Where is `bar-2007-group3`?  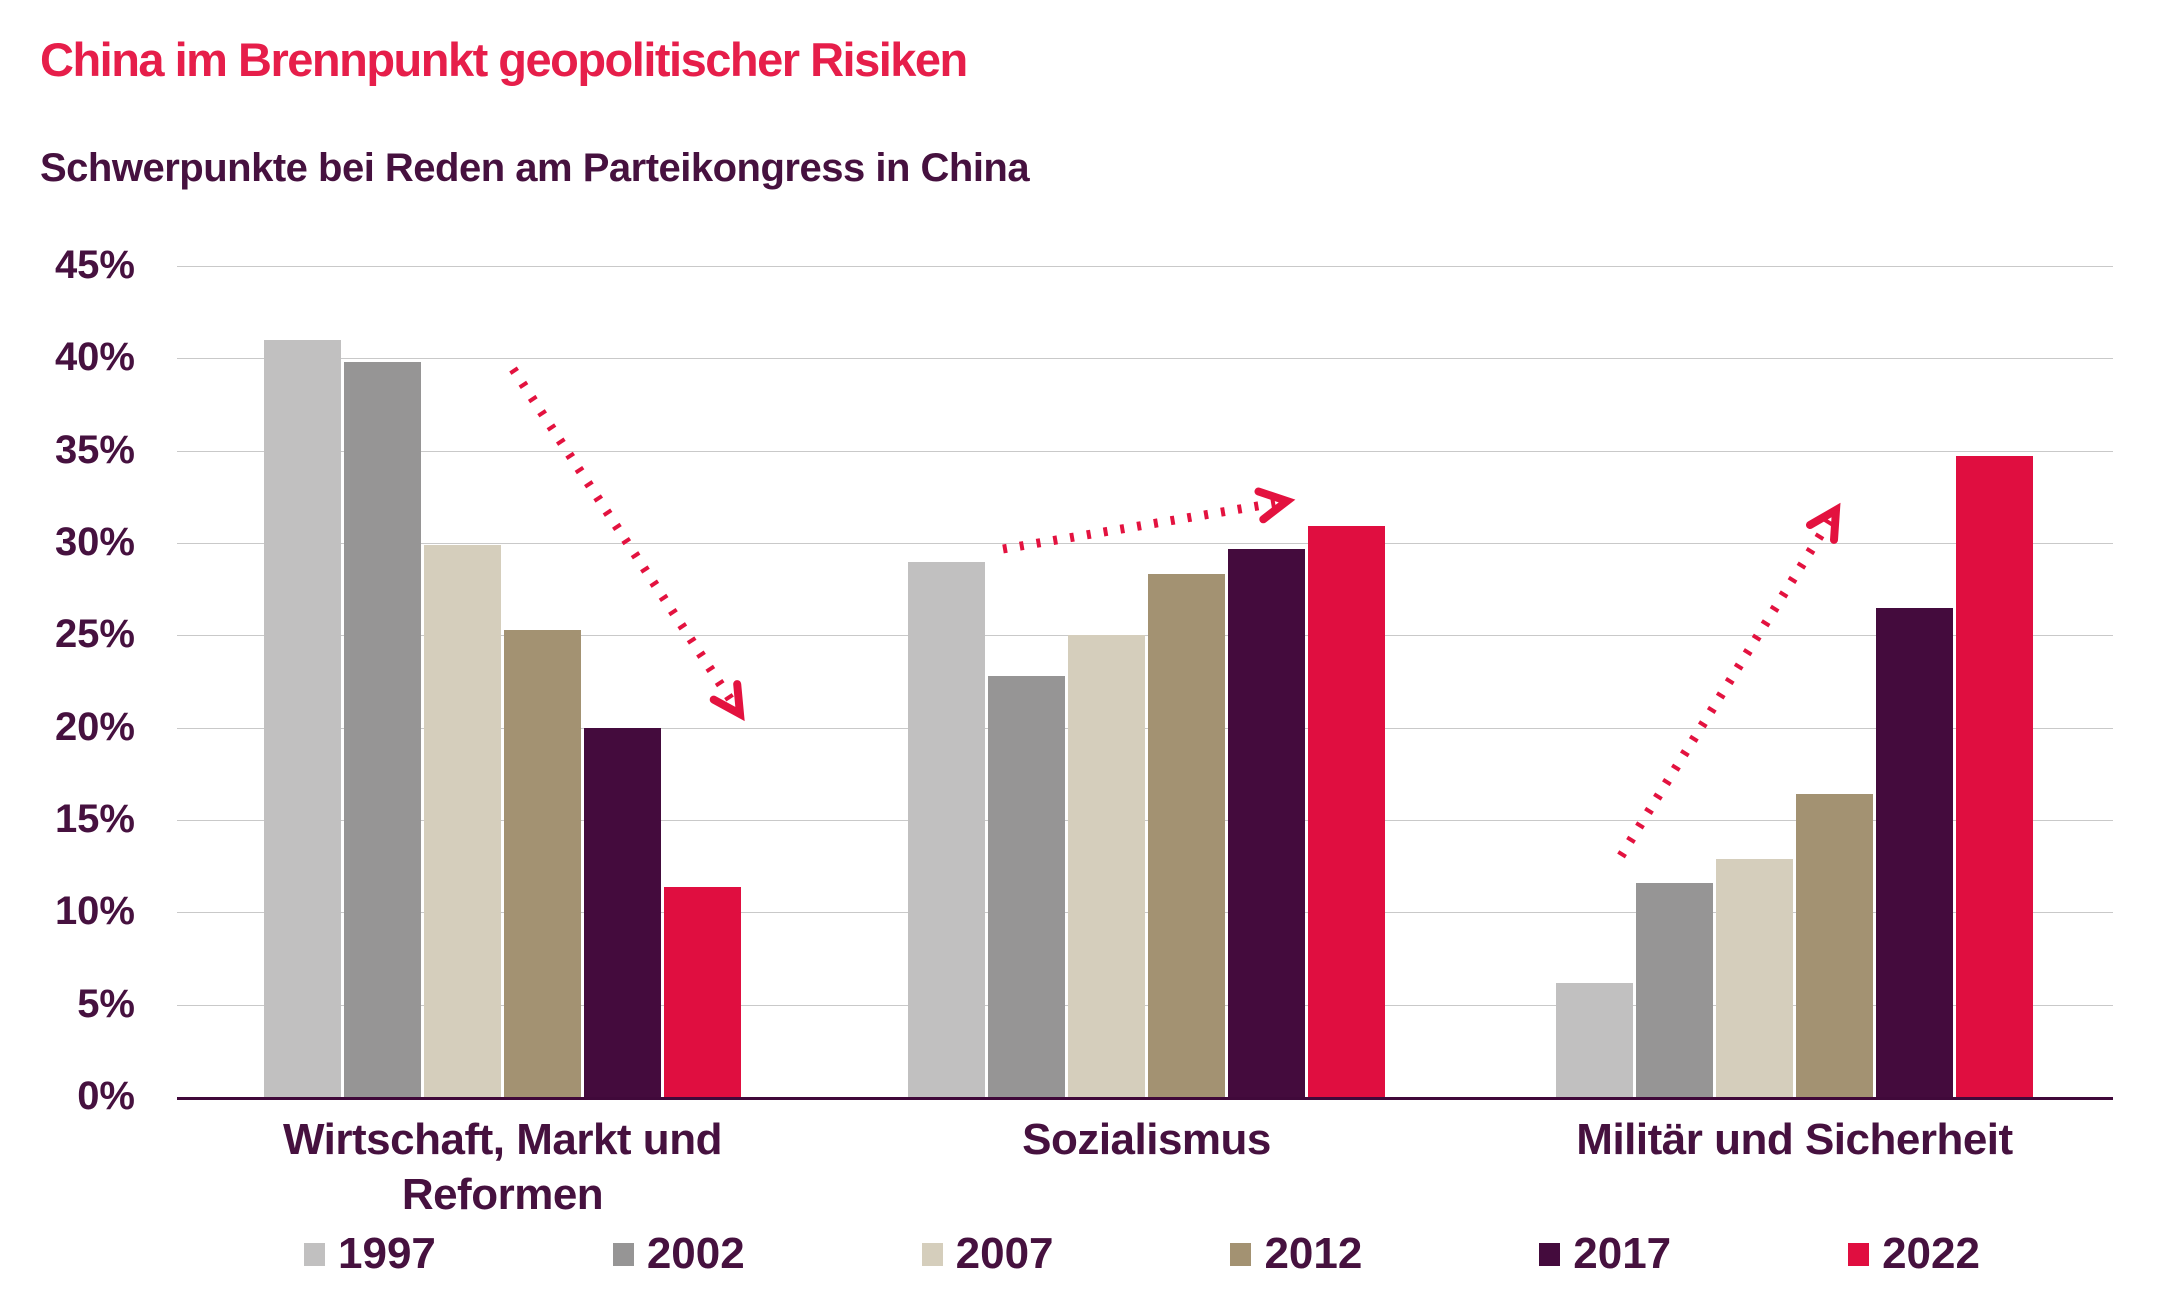 bar-2007-group3 is located at coordinates (1754, 977).